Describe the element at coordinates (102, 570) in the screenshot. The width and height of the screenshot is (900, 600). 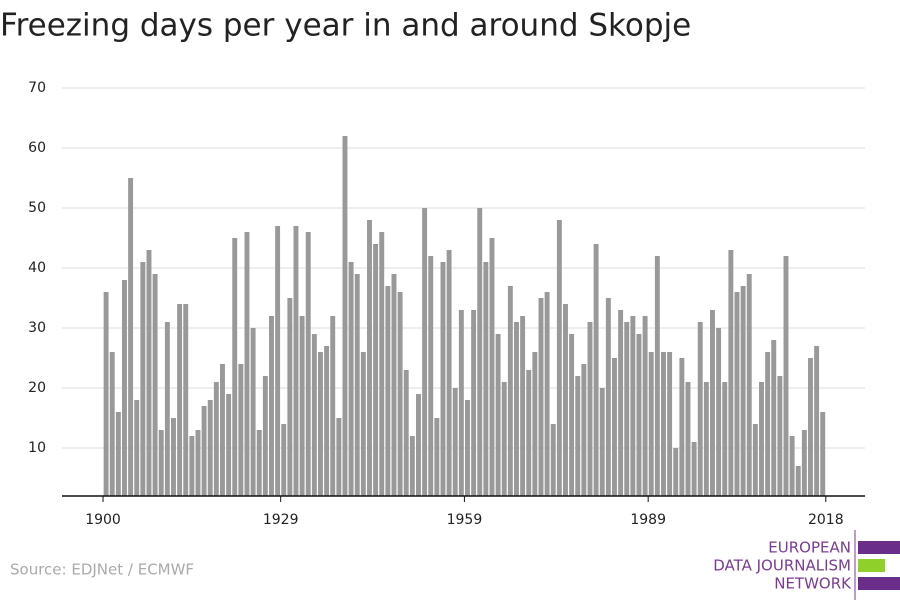
I see `source: Source: EDJNet / ECMWF` at that location.